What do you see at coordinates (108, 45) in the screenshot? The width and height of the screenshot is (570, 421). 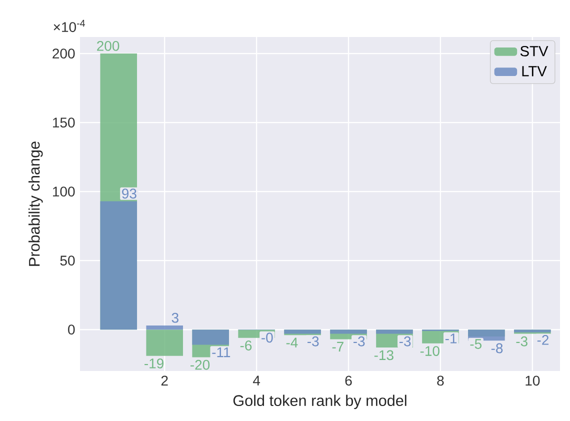 I see `data-label: 200` at bounding box center [108, 45].